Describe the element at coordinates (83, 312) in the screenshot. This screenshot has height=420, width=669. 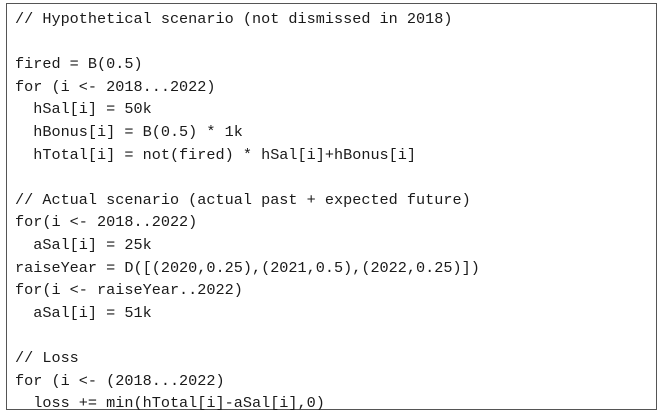
I see `code-line: aSal[i] = 51k` at that location.